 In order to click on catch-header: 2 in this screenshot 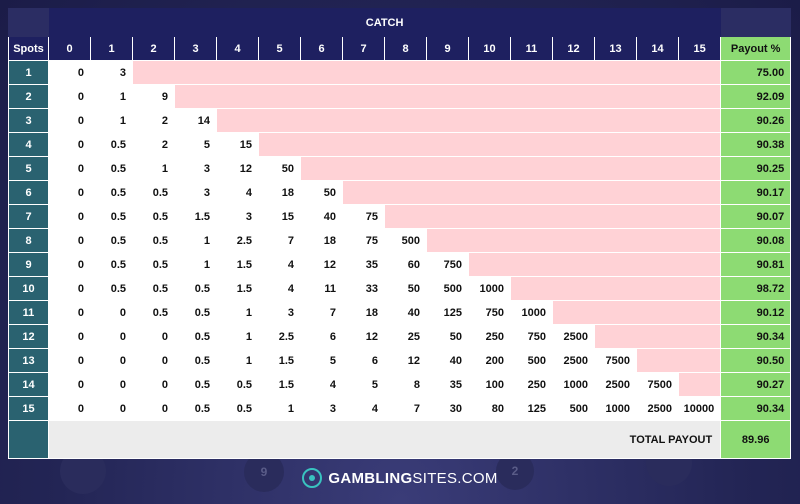, I will do `click(153, 48)`.